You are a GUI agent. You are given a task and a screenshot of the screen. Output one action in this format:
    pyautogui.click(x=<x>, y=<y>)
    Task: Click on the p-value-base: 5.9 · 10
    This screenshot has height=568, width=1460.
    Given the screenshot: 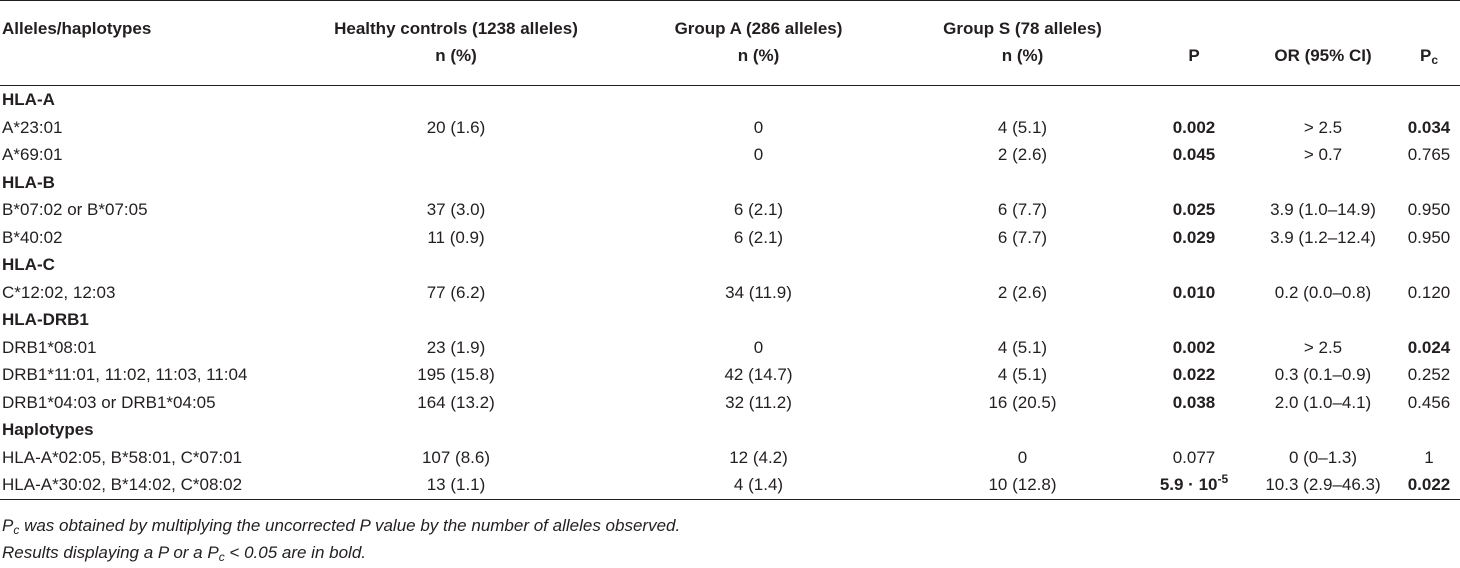 What is the action you would take?
    pyautogui.click(x=1188, y=485)
    